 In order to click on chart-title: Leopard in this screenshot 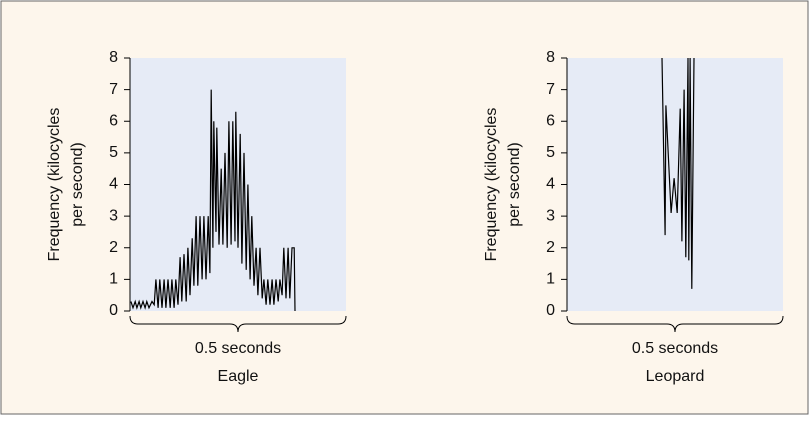, I will do `click(675, 376)`.